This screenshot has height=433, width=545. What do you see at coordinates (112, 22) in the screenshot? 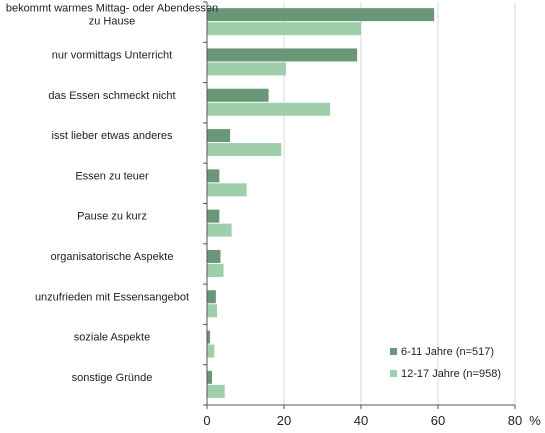
I see `category-label: zu Hause` at bounding box center [112, 22].